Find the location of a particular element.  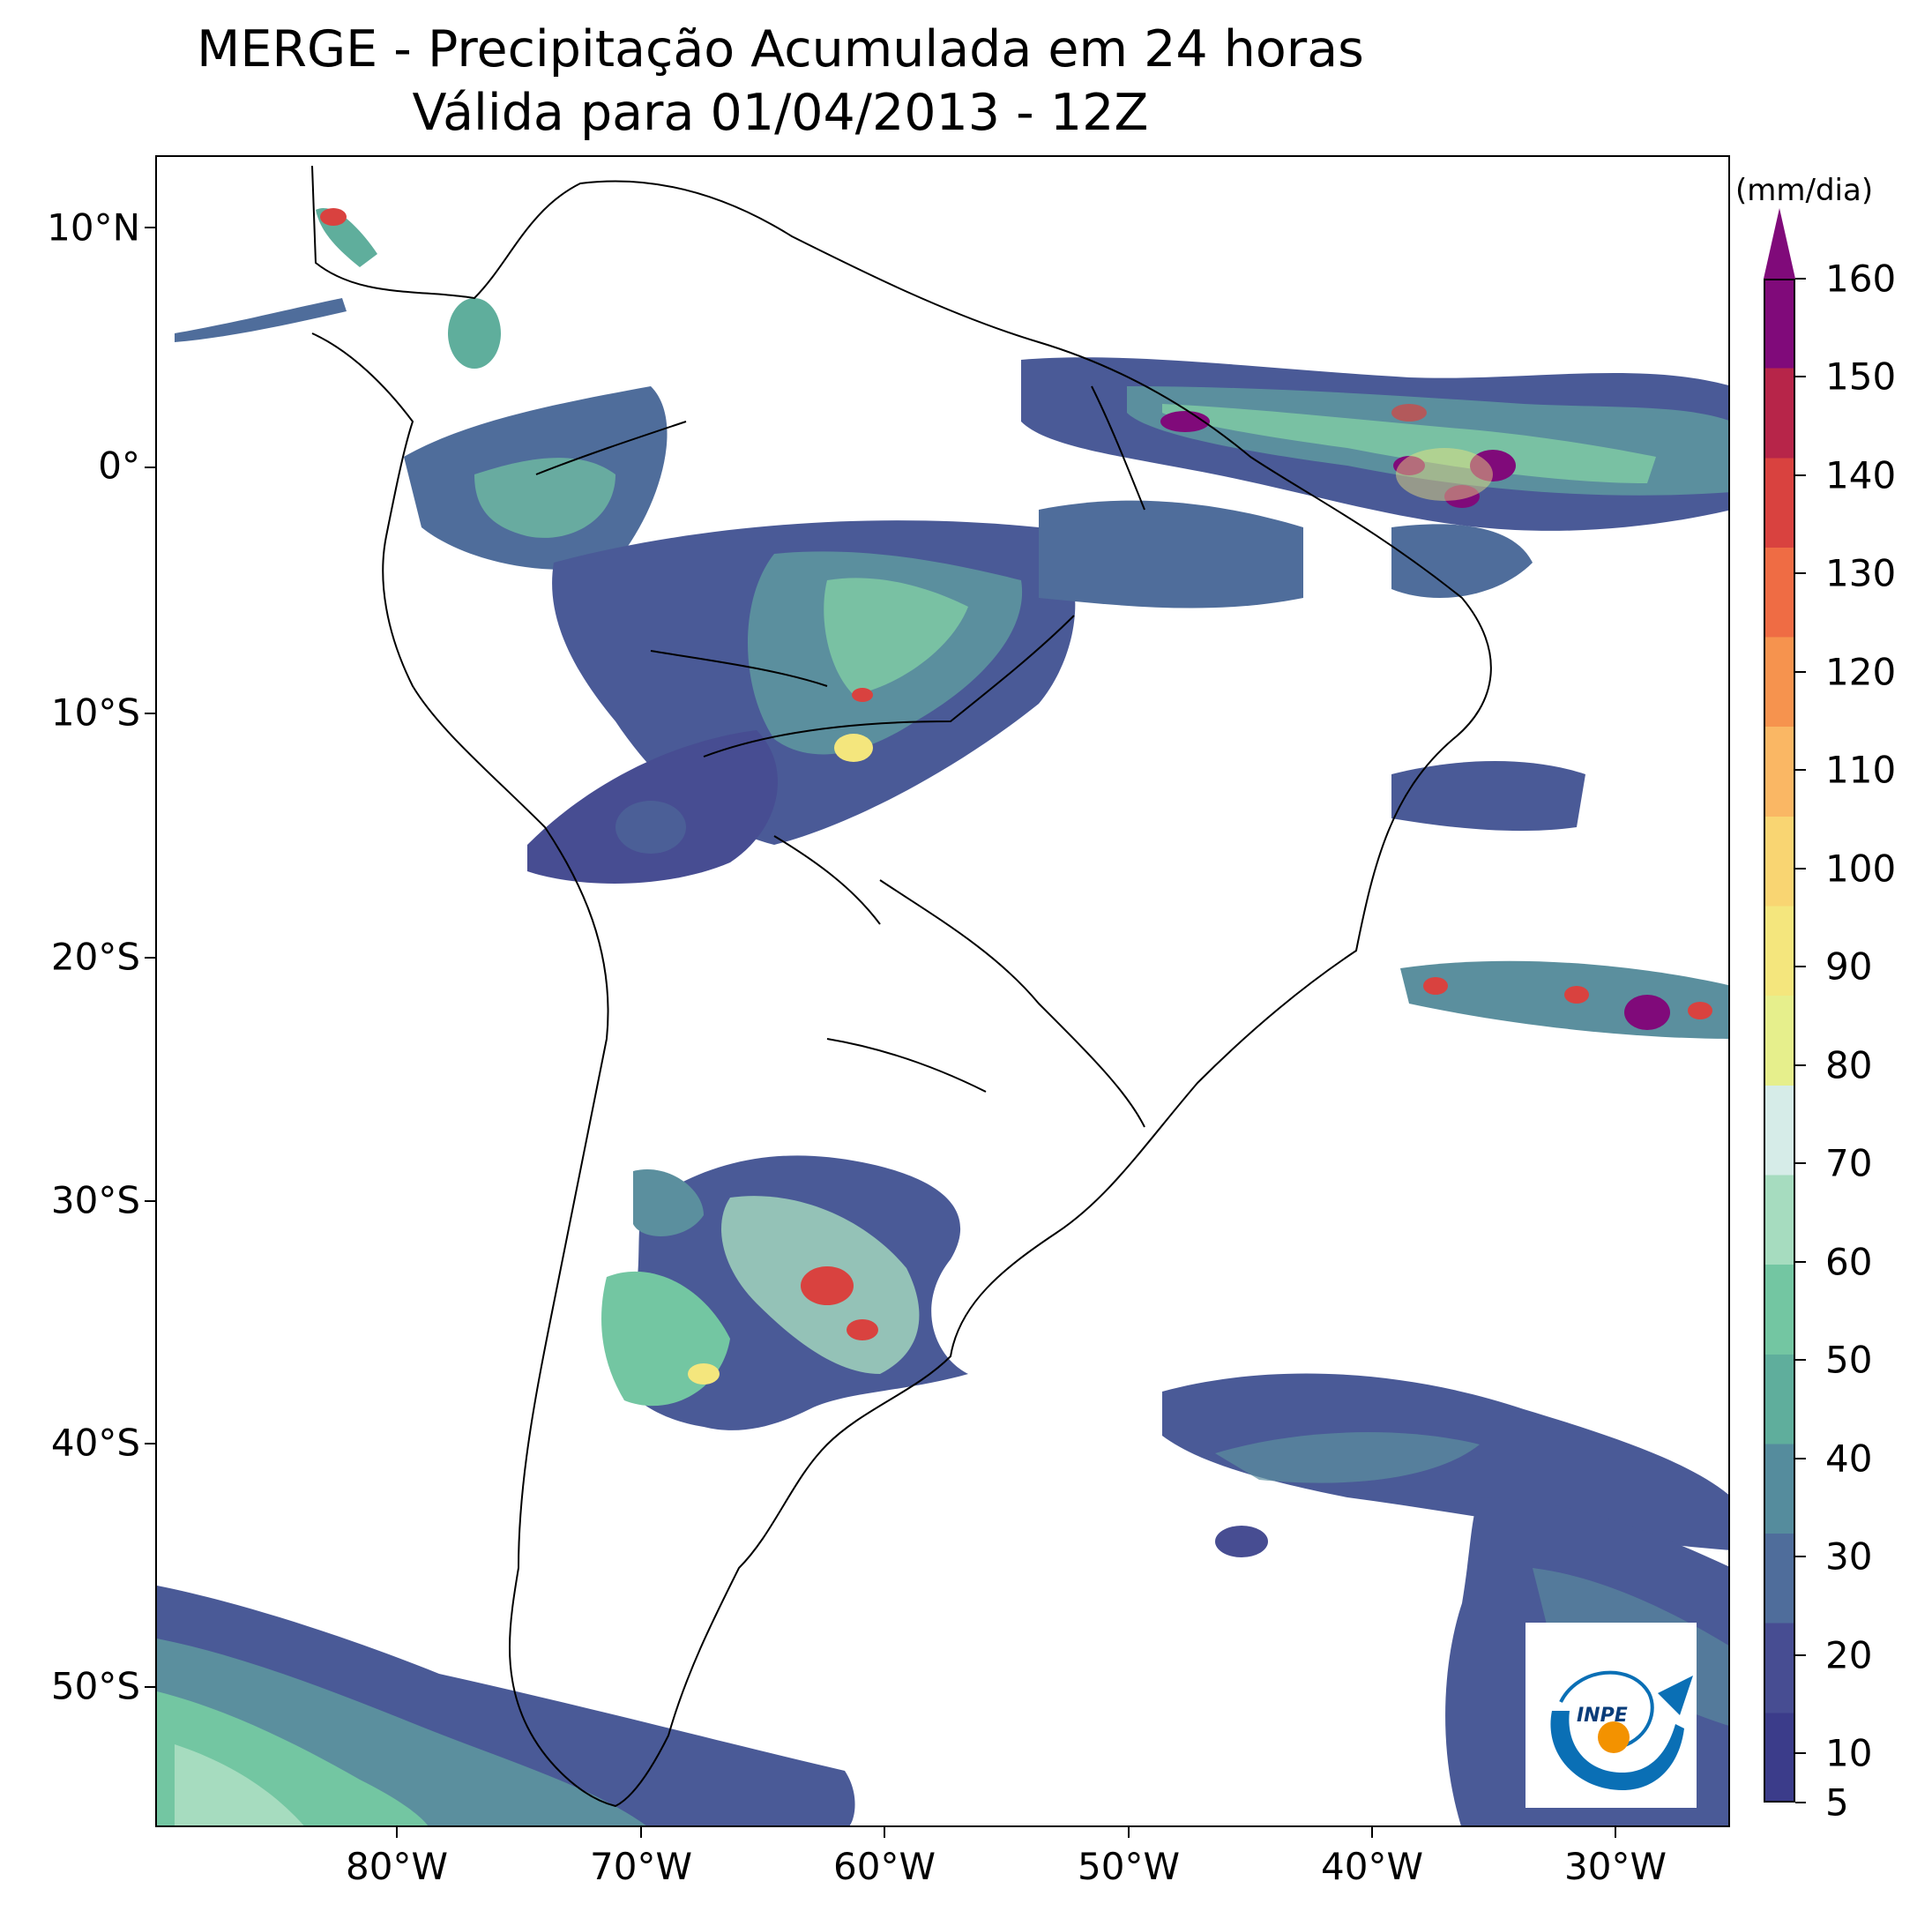

colorbar is located at coordinates (1779, 1041).